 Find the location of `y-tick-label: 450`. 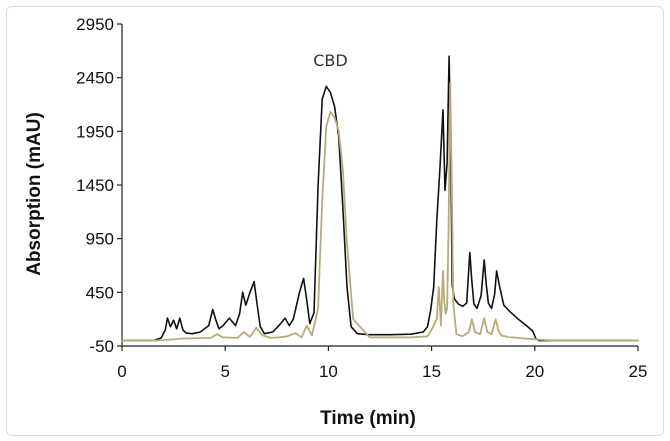

y-tick-label: 450 is located at coordinates (100, 292).